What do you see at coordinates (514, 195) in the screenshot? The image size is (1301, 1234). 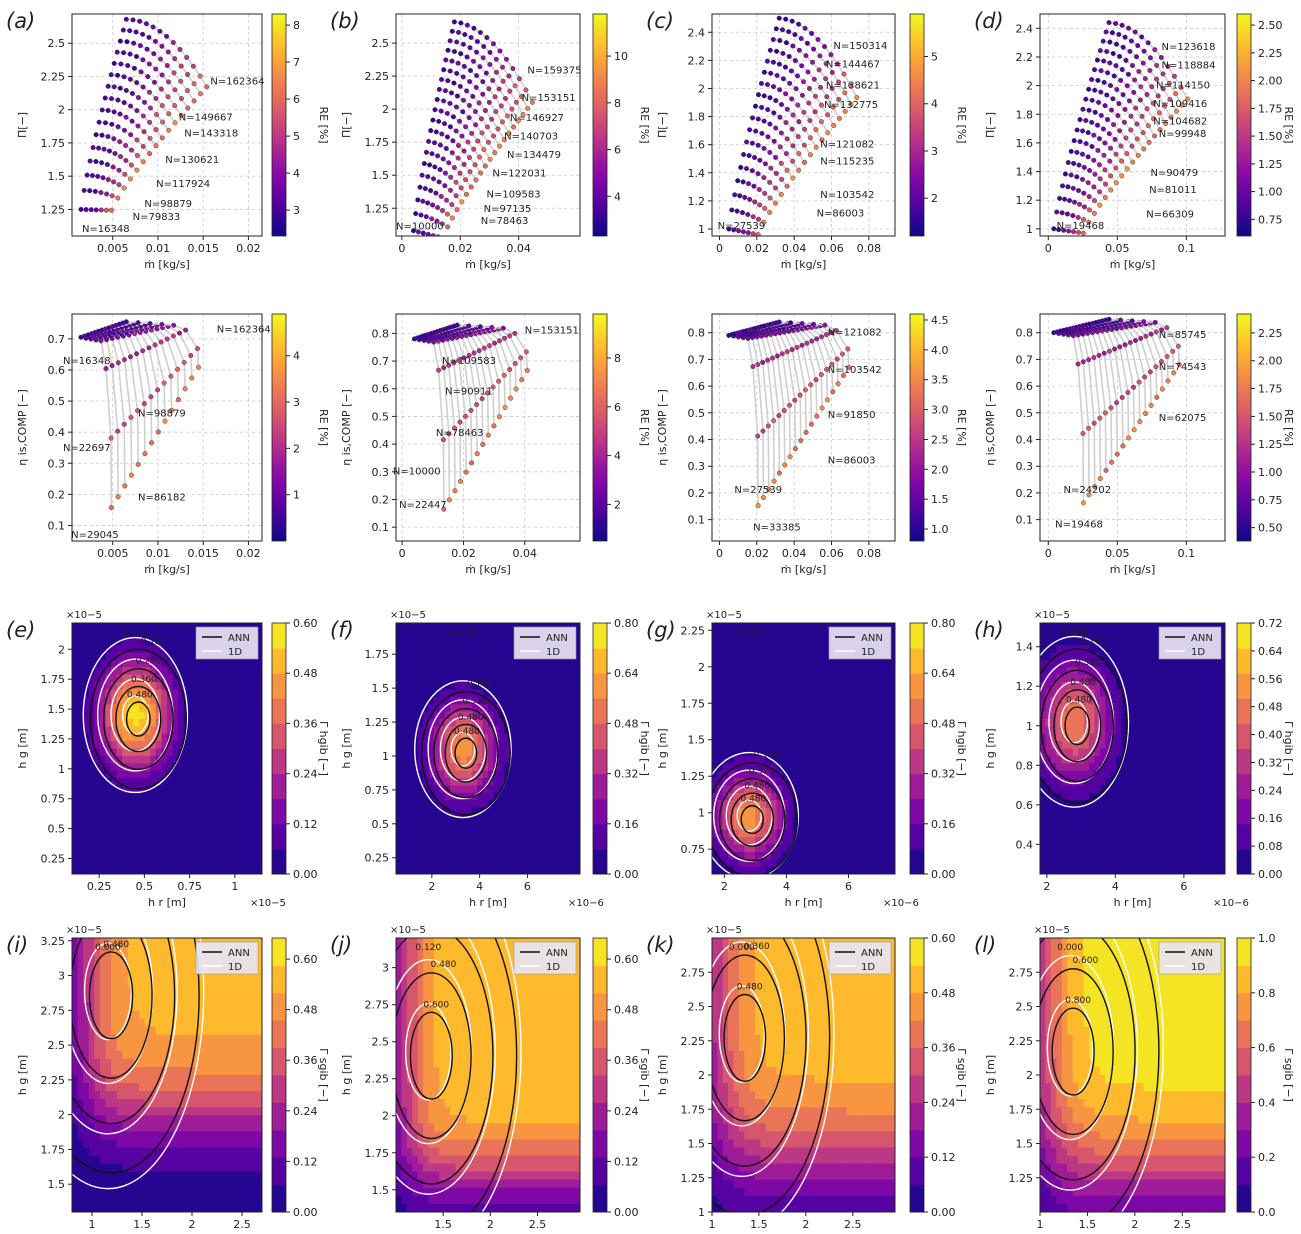 I see `speedline-label: N=109583` at bounding box center [514, 195].